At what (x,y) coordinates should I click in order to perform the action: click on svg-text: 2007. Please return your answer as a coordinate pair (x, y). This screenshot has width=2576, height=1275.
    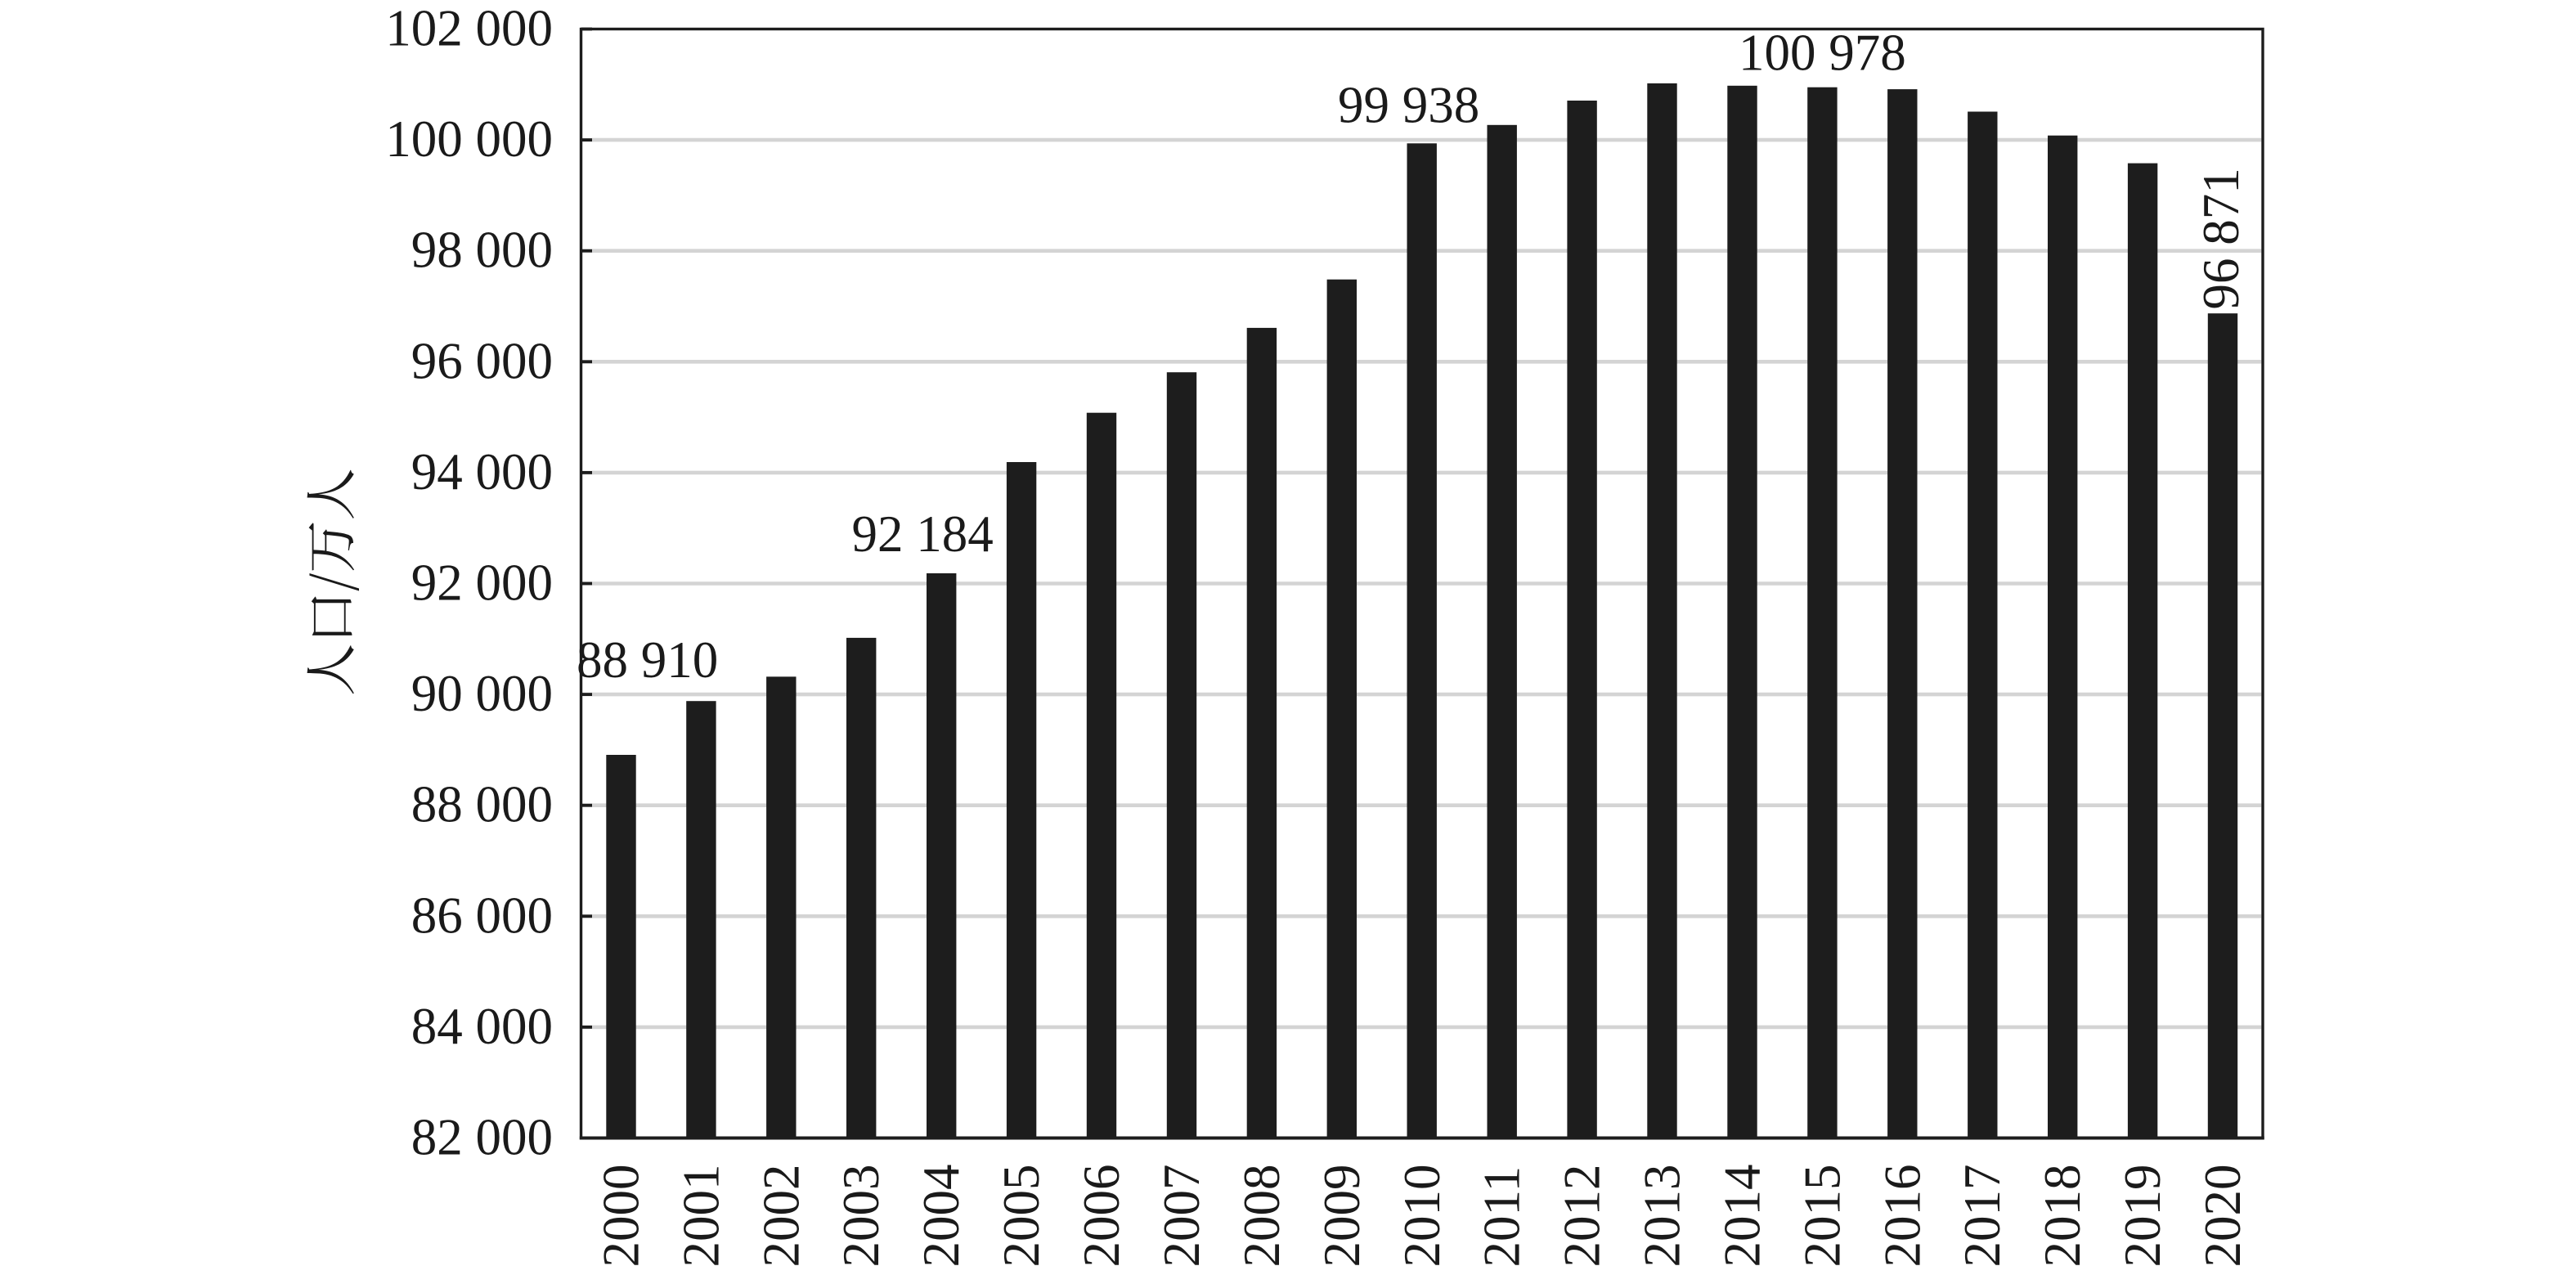
    Looking at the image, I should click on (1182, 1216).